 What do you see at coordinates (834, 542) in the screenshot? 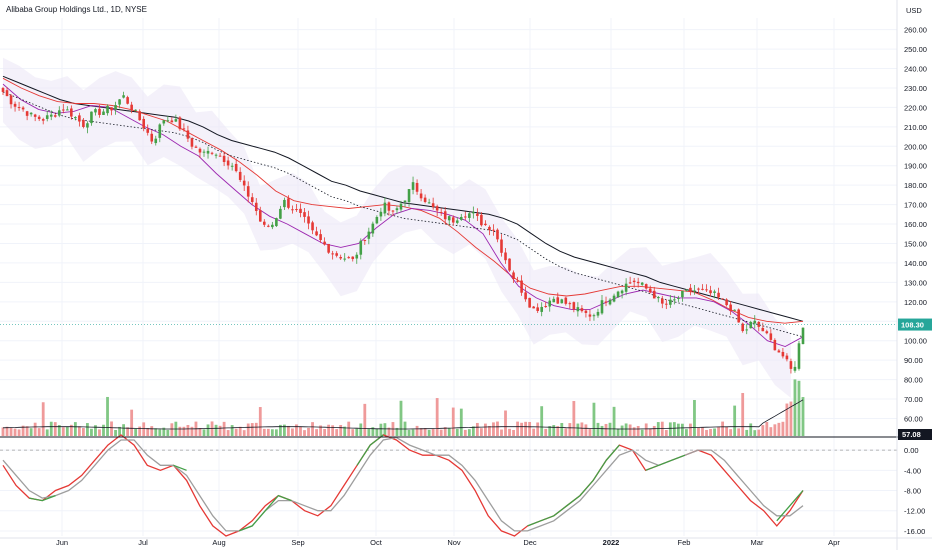
I see `time-tick-label: Apr` at bounding box center [834, 542].